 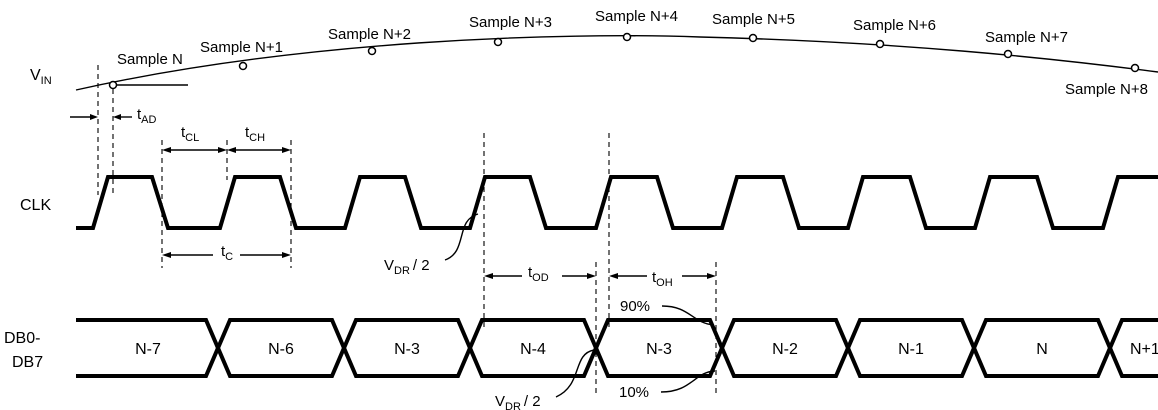 What do you see at coordinates (1042, 349) in the screenshot?
I see `data-word: N` at bounding box center [1042, 349].